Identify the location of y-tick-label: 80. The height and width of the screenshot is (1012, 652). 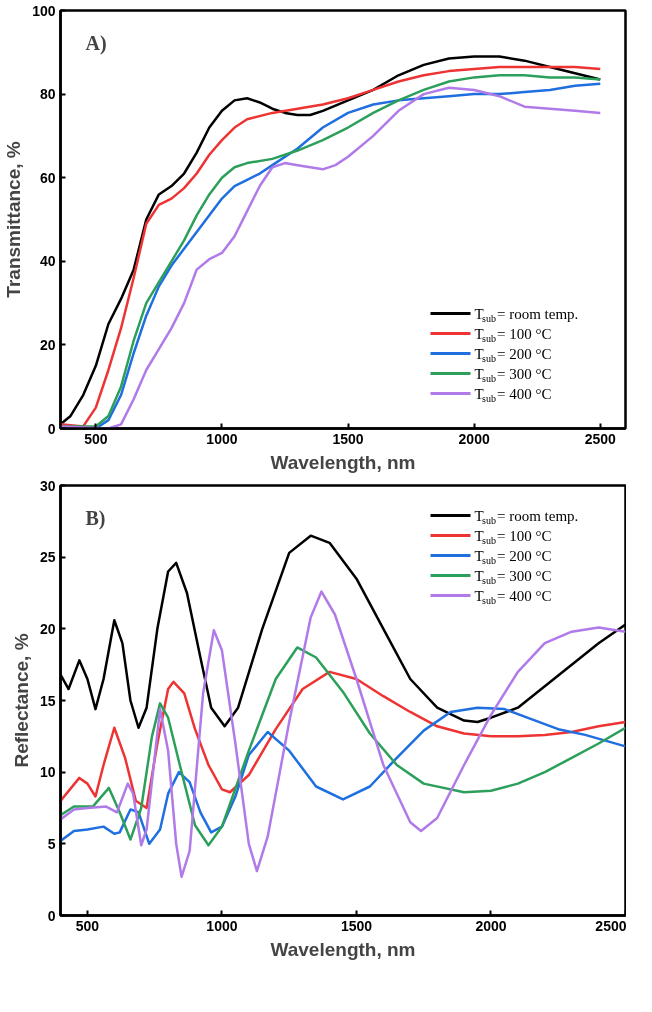
(47, 94).